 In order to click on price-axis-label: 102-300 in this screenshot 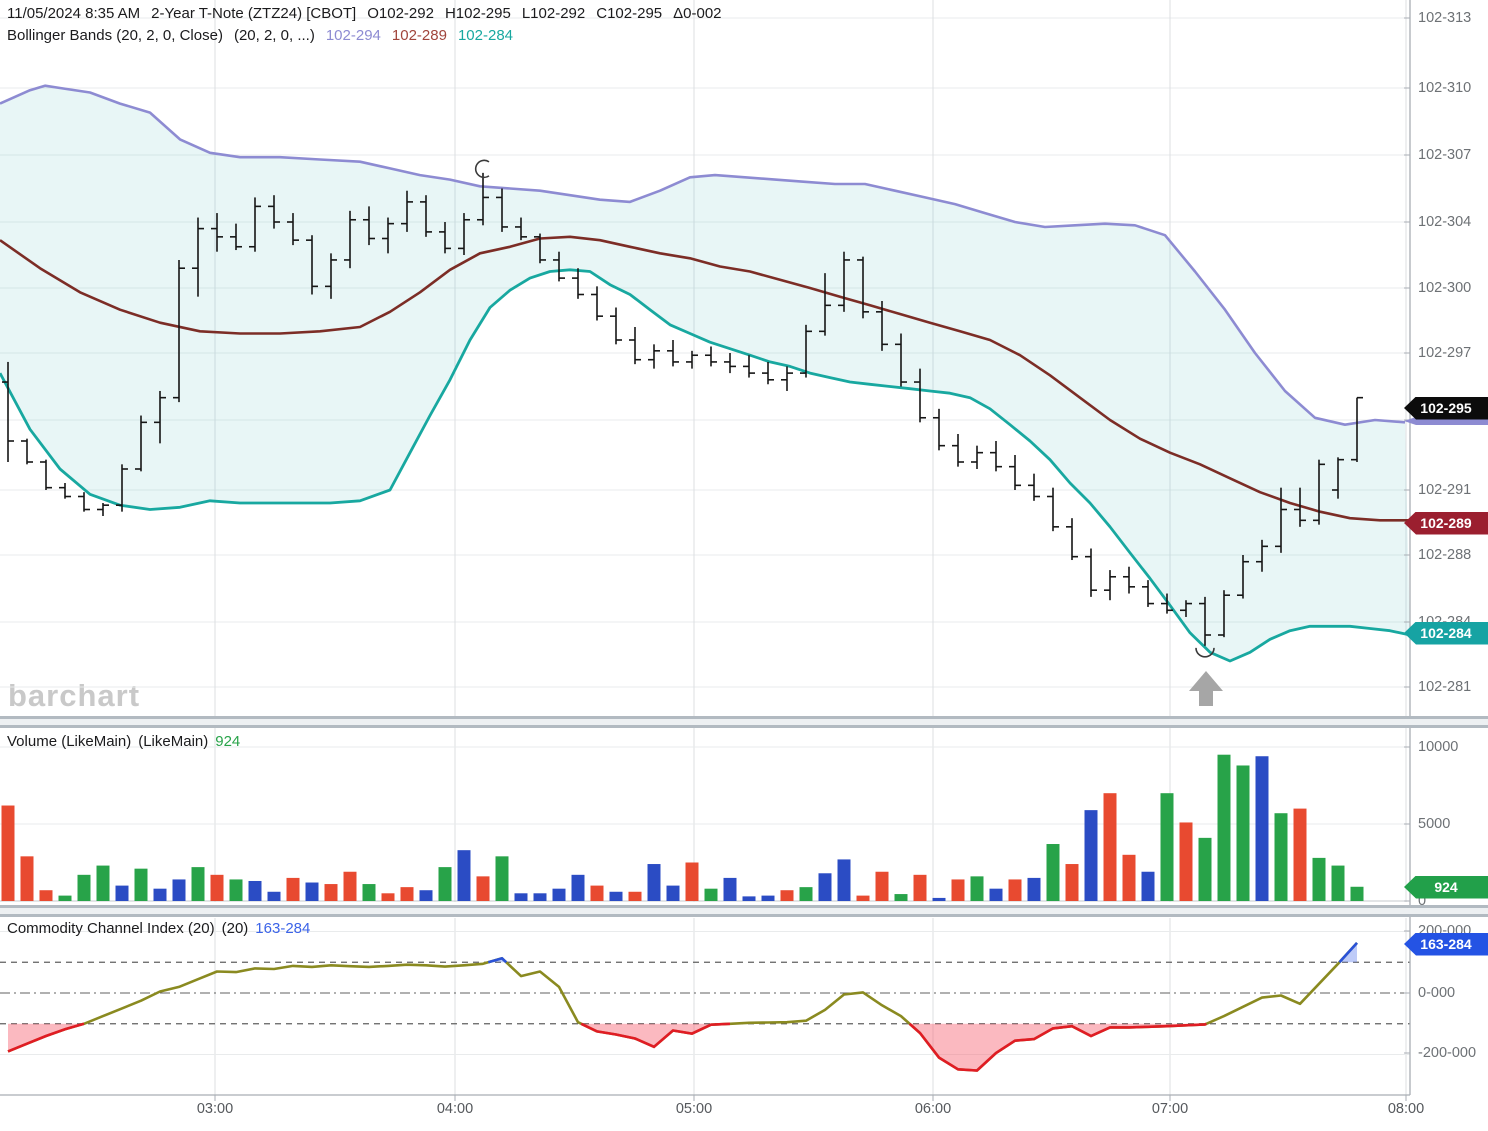, I will do `click(1445, 288)`.